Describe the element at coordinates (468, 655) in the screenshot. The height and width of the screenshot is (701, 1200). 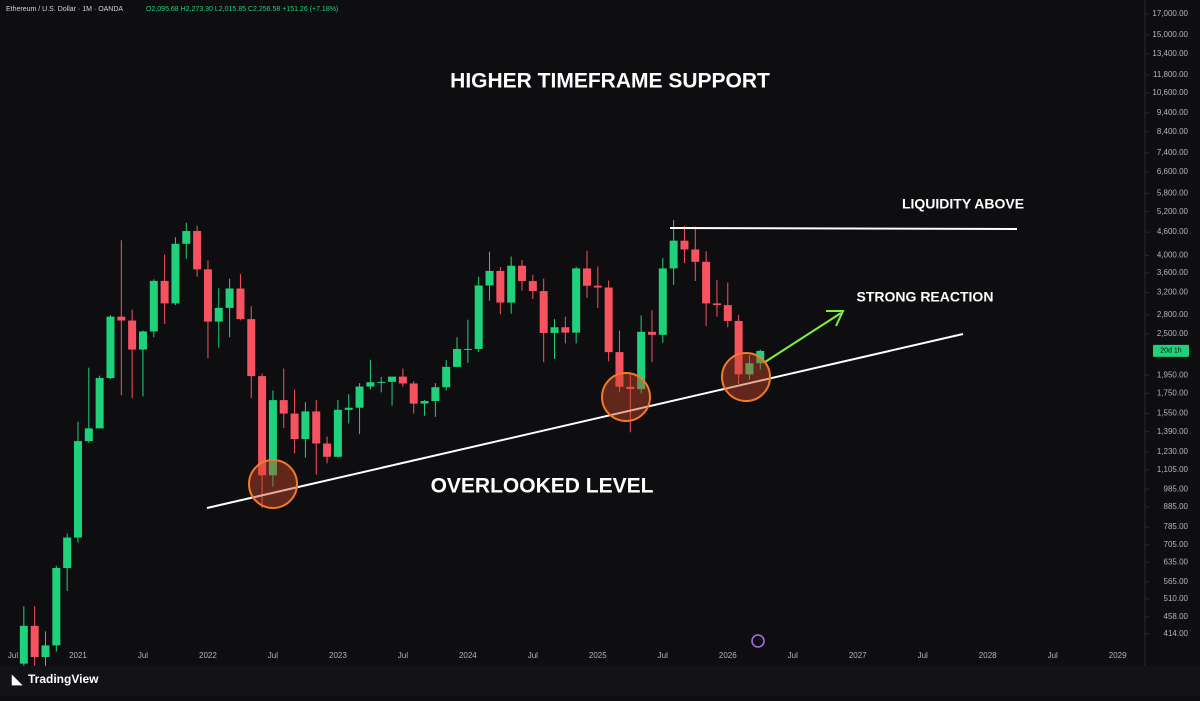
I see `x-tick-label: 2024` at that location.